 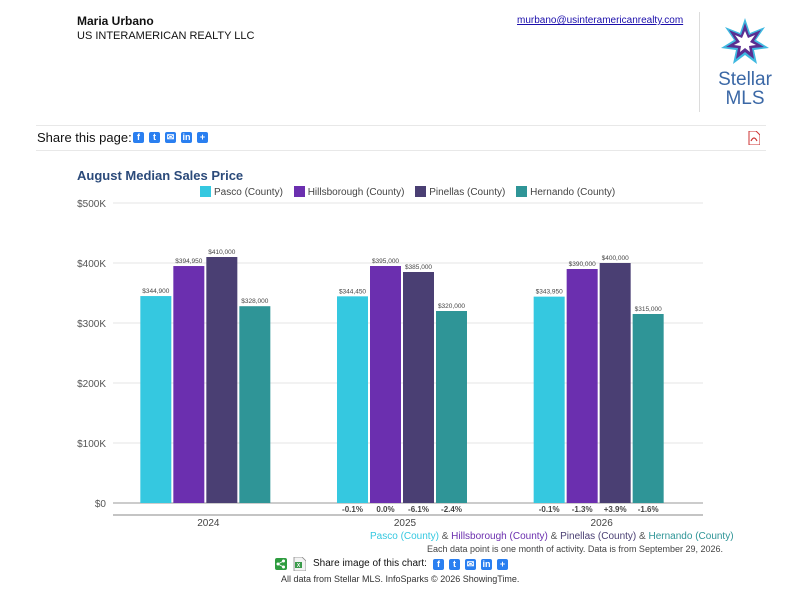 I want to click on share-bar-bottom-divider, so click(x=401, y=150).